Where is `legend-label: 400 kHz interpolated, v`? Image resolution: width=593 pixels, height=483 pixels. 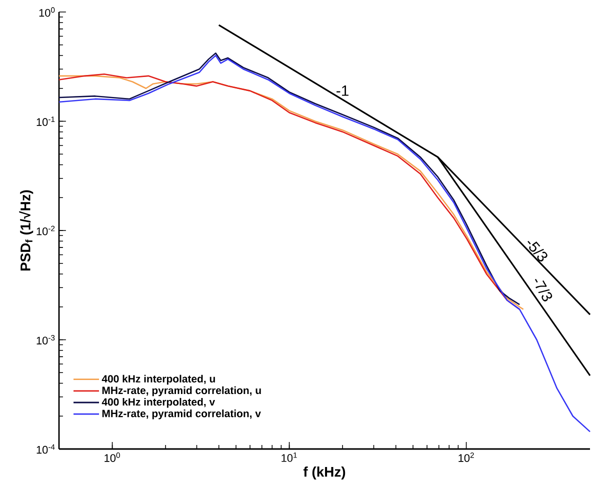
legend-label: 400 kHz interpolated, v is located at coordinates (159, 403).